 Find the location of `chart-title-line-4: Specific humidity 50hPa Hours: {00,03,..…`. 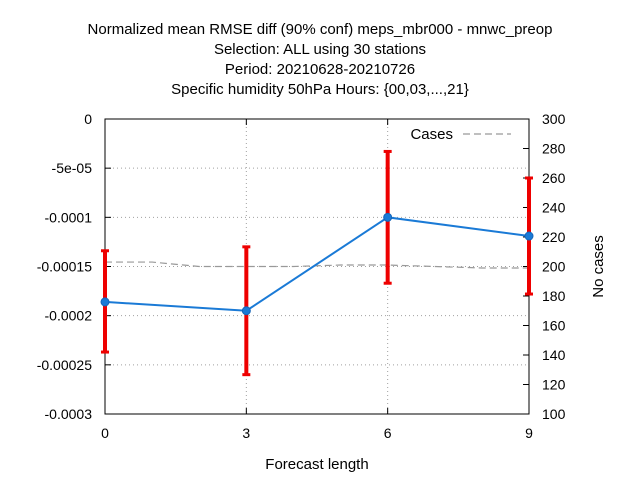

chart-title-line-4: Specific humidity 50hPa Hours: {00,03,..… is located at coordinates (320, 89).